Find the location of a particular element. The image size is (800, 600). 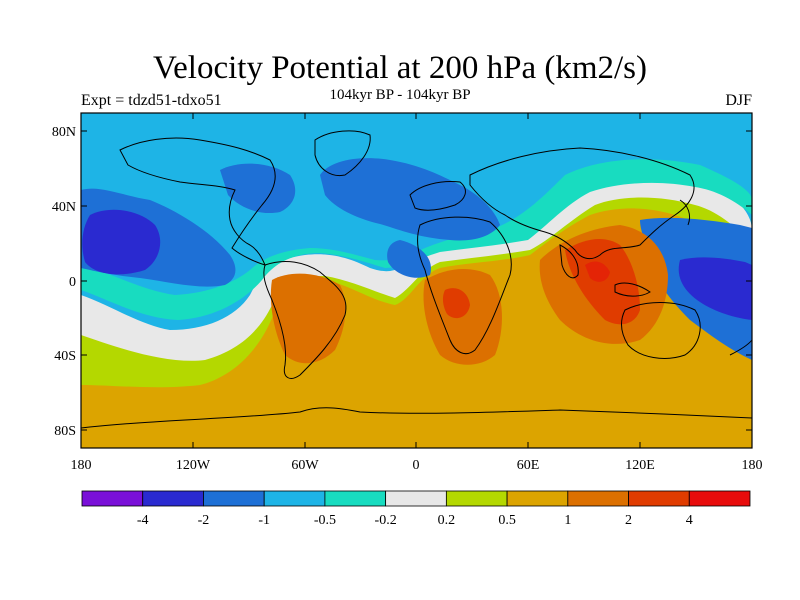

experiment-label: Expt = tdzd51-tdxo51 is located at coordinates (151, 100).